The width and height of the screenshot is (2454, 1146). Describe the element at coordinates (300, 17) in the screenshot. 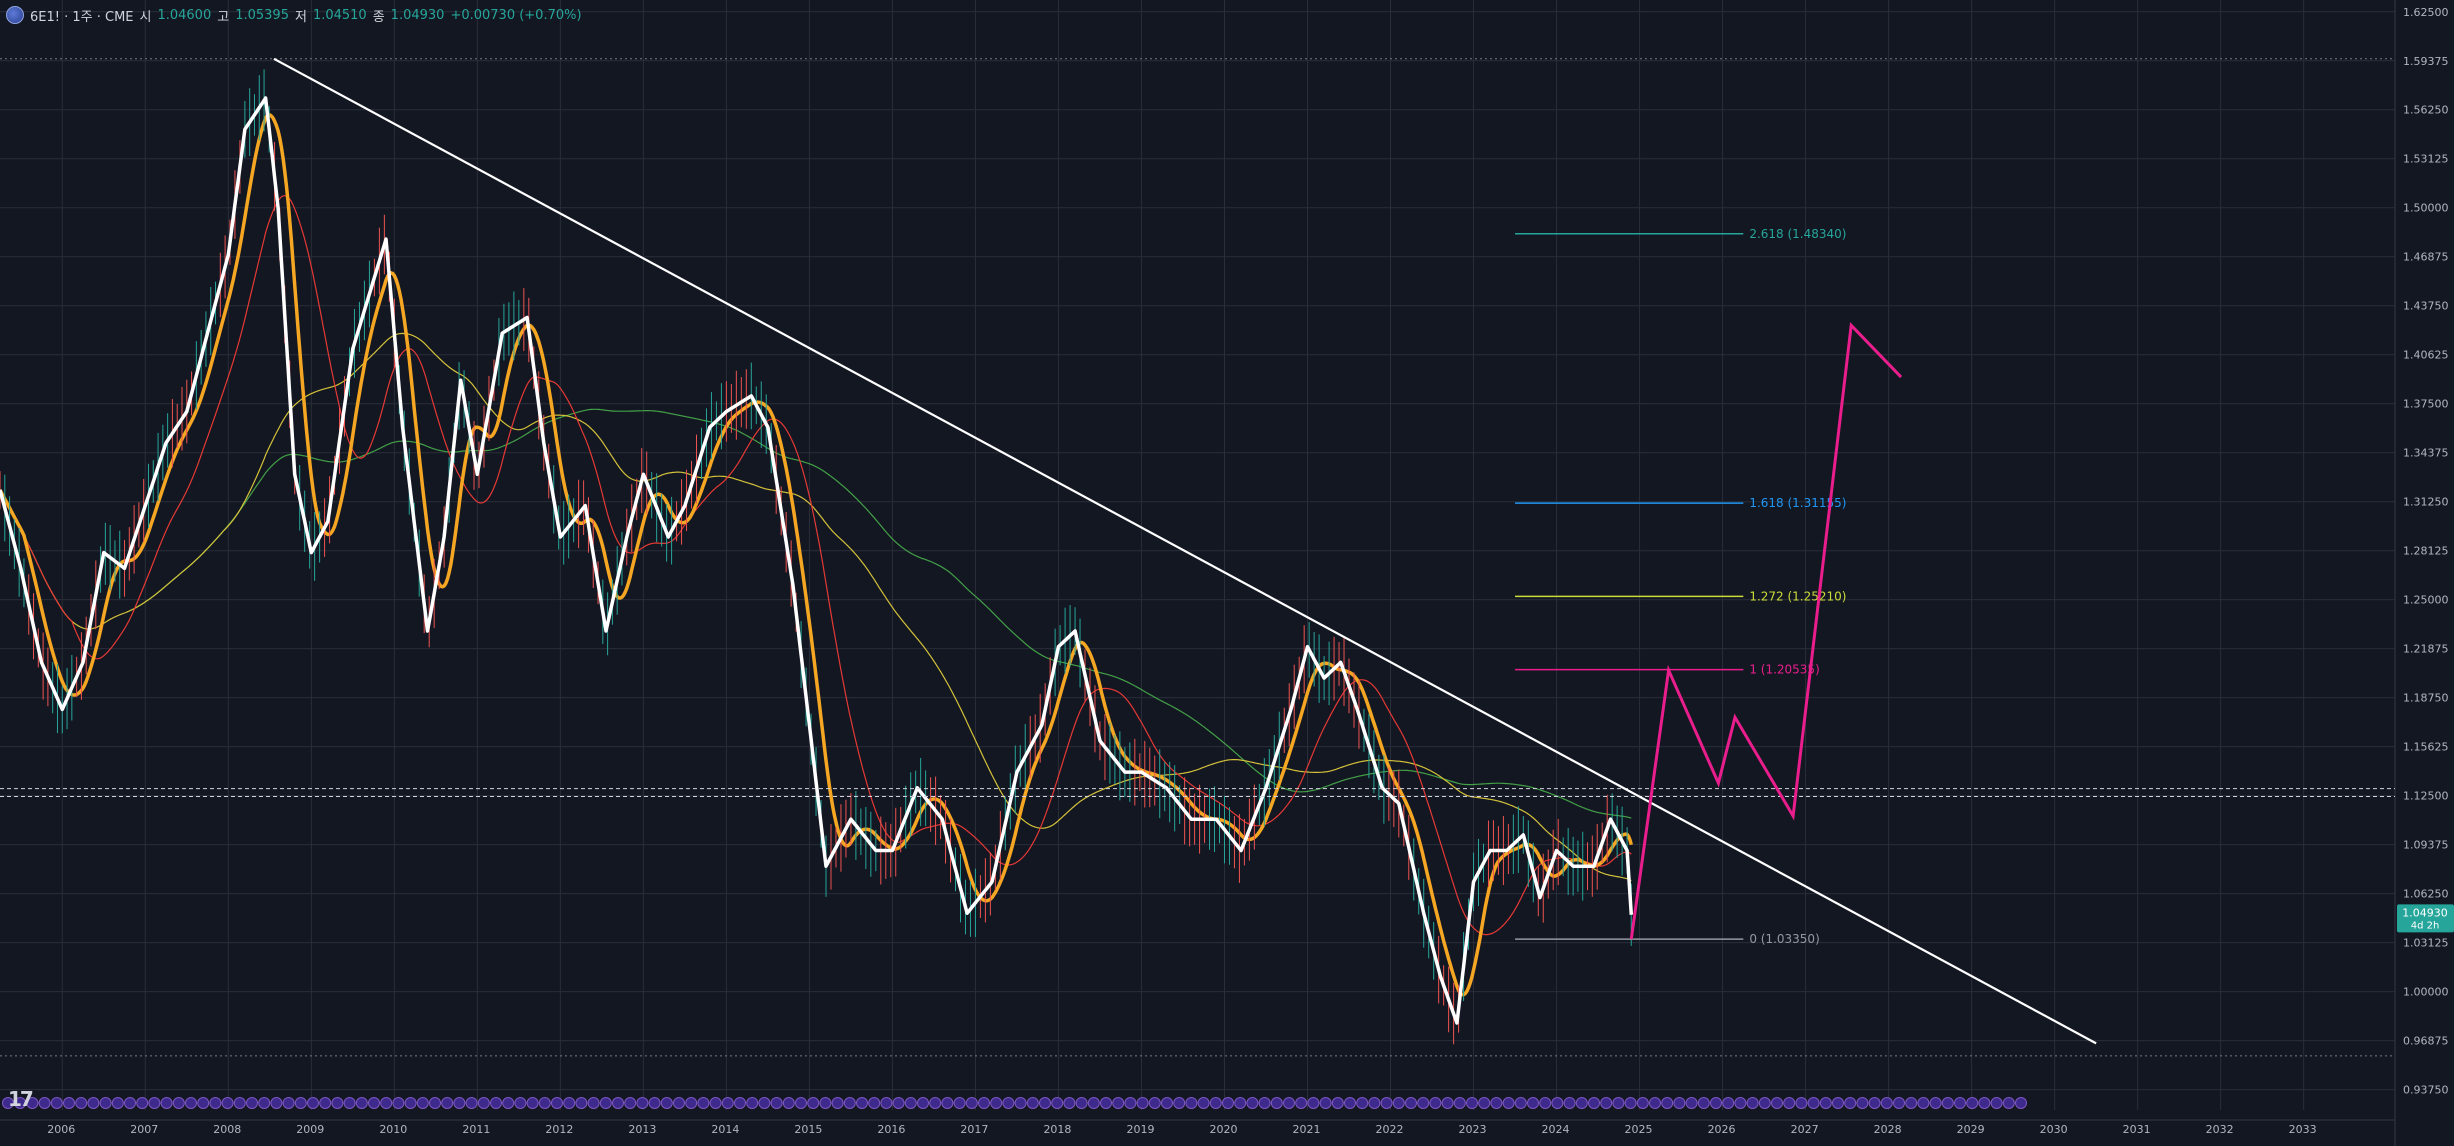

I see `low-label: 저` at that location.